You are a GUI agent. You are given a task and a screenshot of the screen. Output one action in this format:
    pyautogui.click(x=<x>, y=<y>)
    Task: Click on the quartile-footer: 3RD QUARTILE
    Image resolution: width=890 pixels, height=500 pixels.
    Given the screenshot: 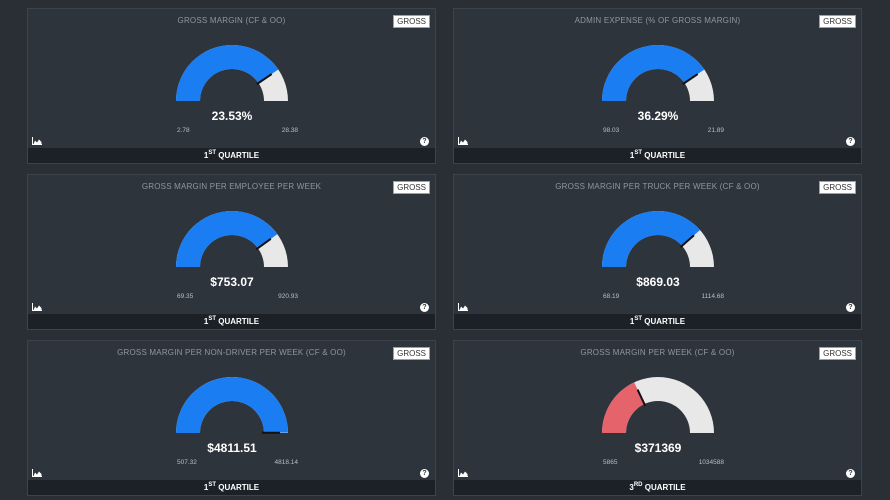 What is the action you would take?
    pyautogui.click(x=657, y=487)
    